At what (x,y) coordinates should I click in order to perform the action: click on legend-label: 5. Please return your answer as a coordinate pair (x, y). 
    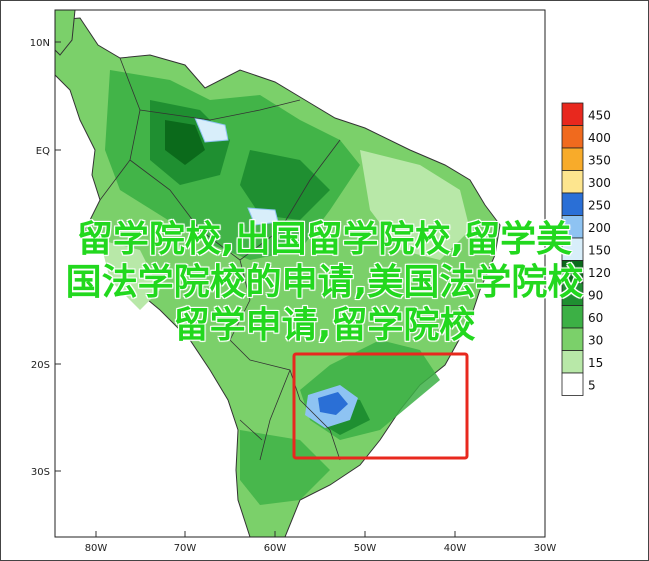
    Looking at the image, I should click on (592, 385).